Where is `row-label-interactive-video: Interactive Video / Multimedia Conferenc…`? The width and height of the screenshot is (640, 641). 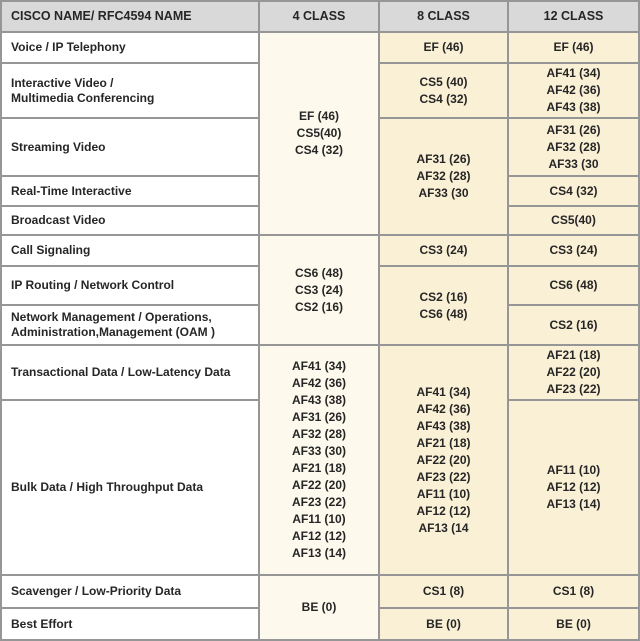
row-label-interactive-video: Interactive Video / Multimedia Conferenc… is located at coordinates (130, 90).